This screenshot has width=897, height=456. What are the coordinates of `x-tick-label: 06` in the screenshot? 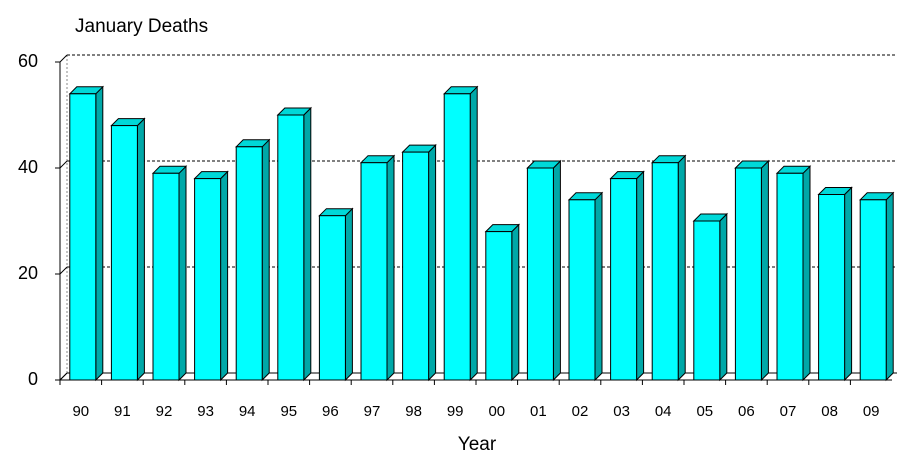 It's located at (746, 411).